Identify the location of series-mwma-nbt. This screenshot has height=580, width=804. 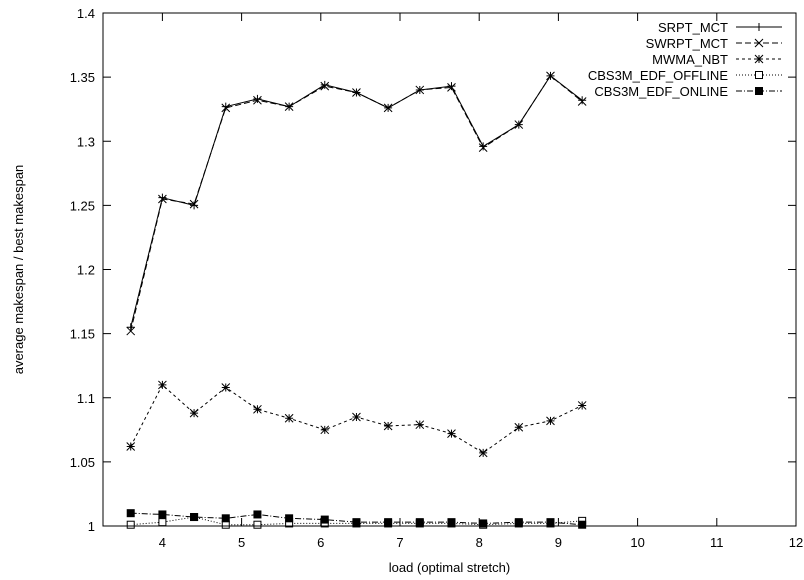
(356, 419).